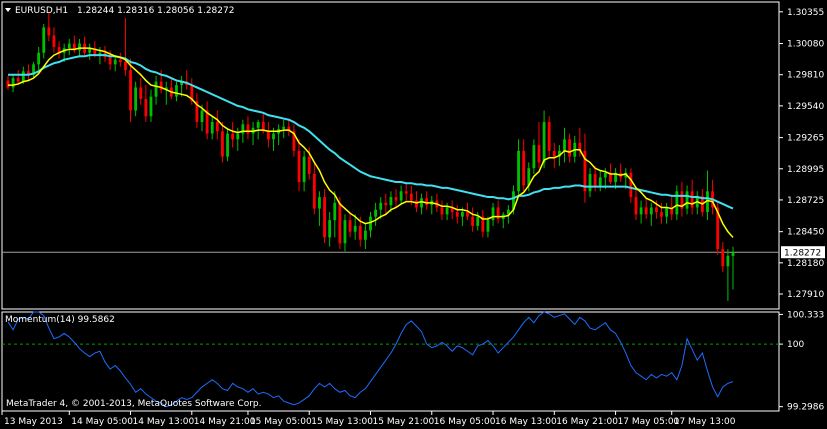 Image resolution: width=827 pixels, height=429 pixels. What do you see at coordinates (8, 10) in the screenshot?
I see `dropdown-triangle-icon` at bounding box center [8, 10].